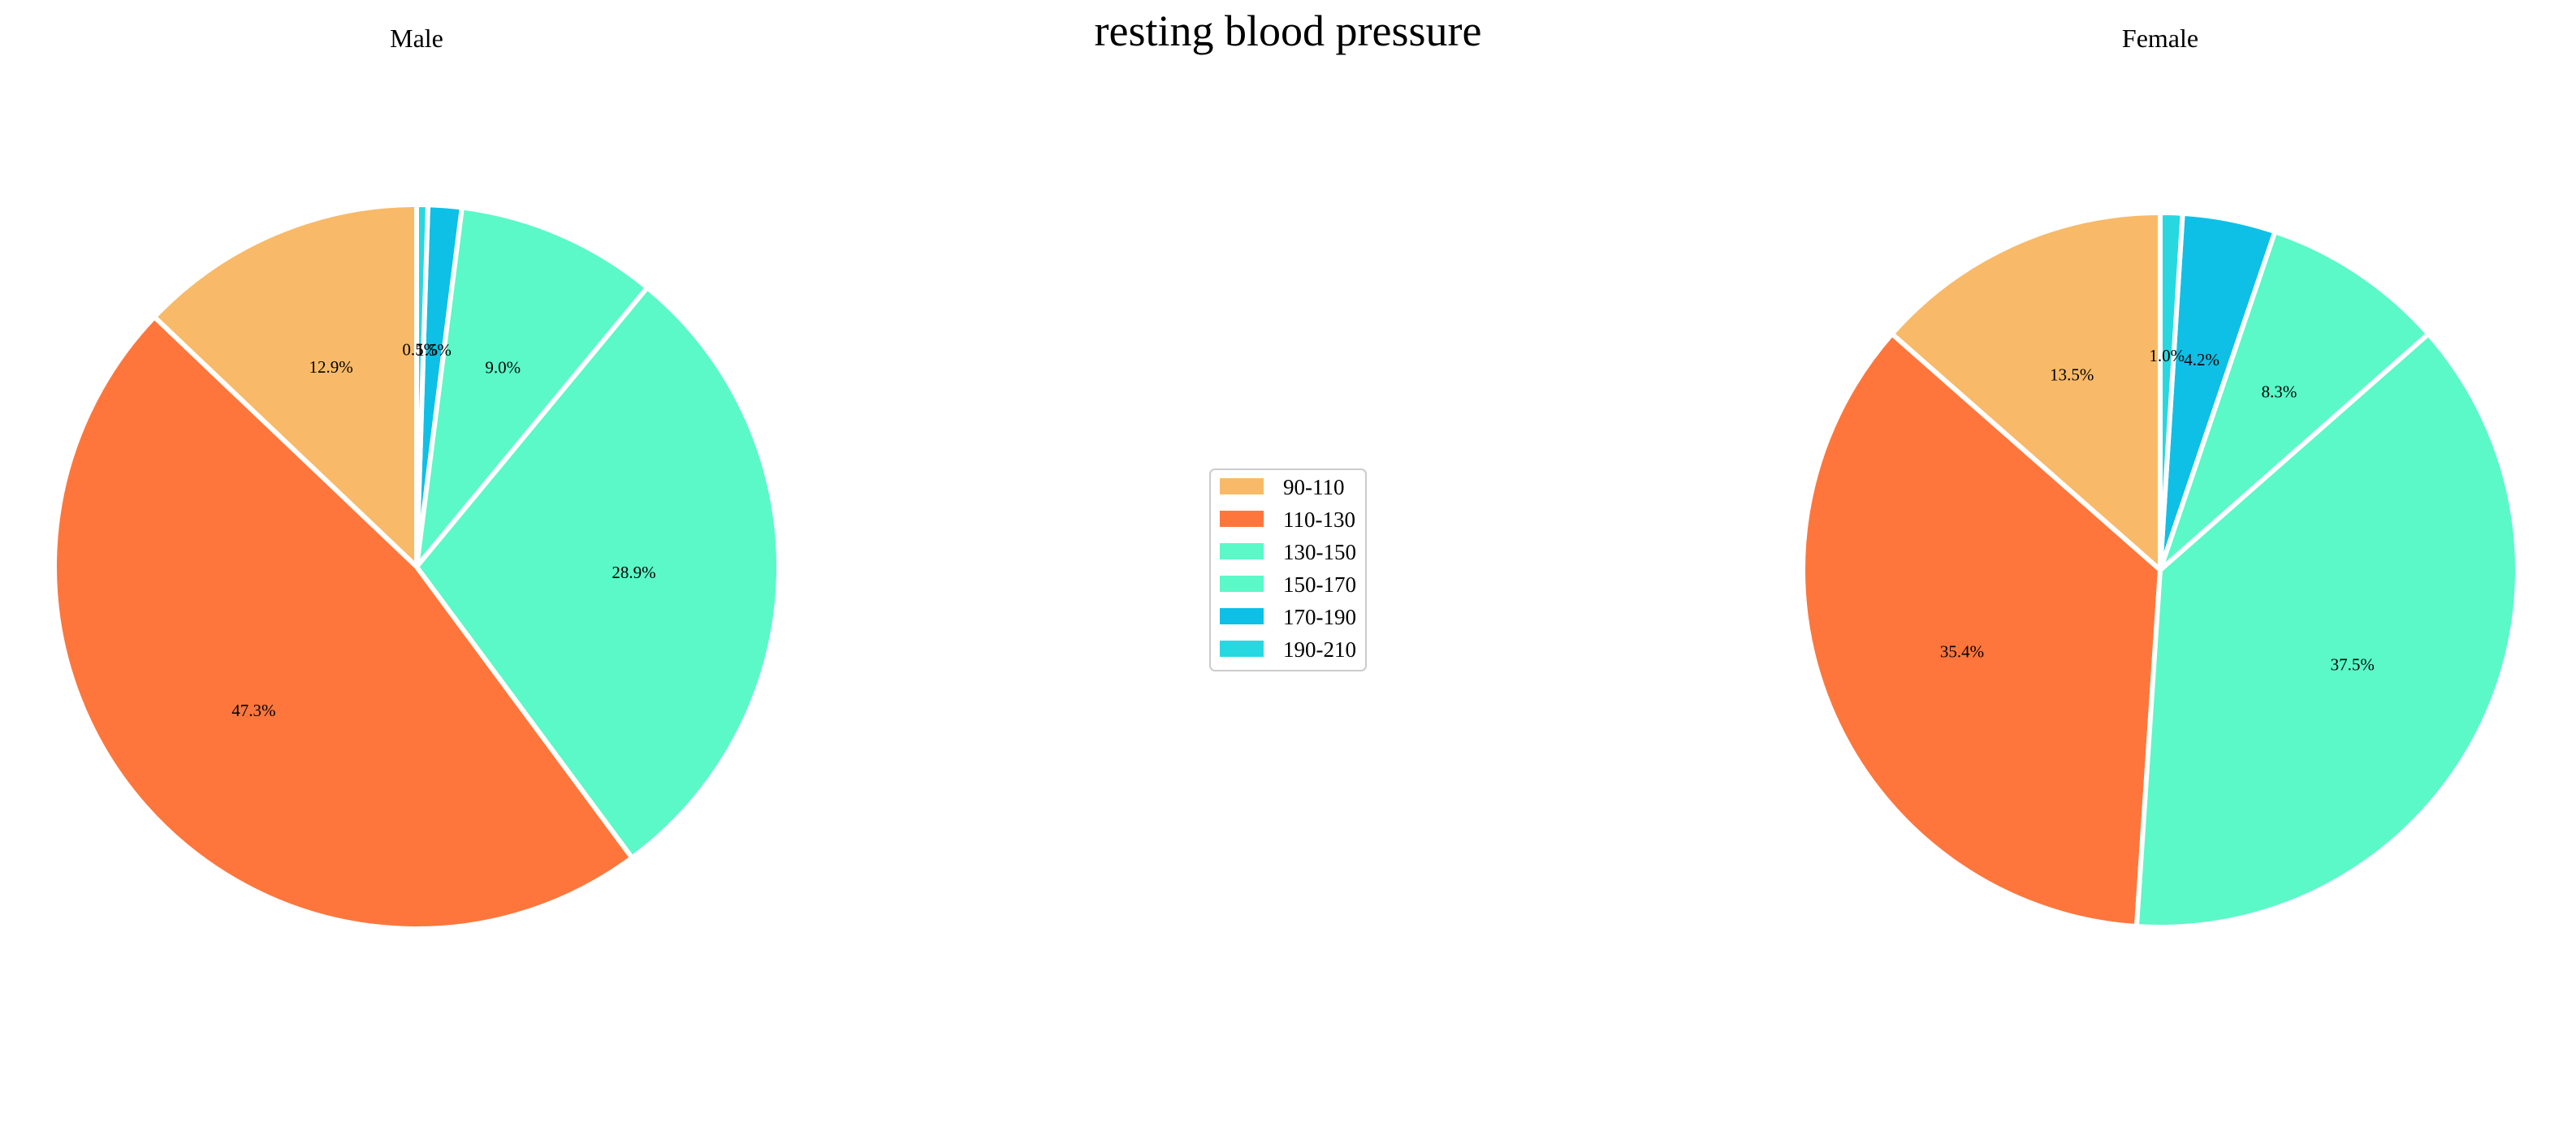 Image resolution: width=2576 pixels, height=1131 pixels. I want to click on pie-female-label-150-170: 8.3%, so click(2280, 391).